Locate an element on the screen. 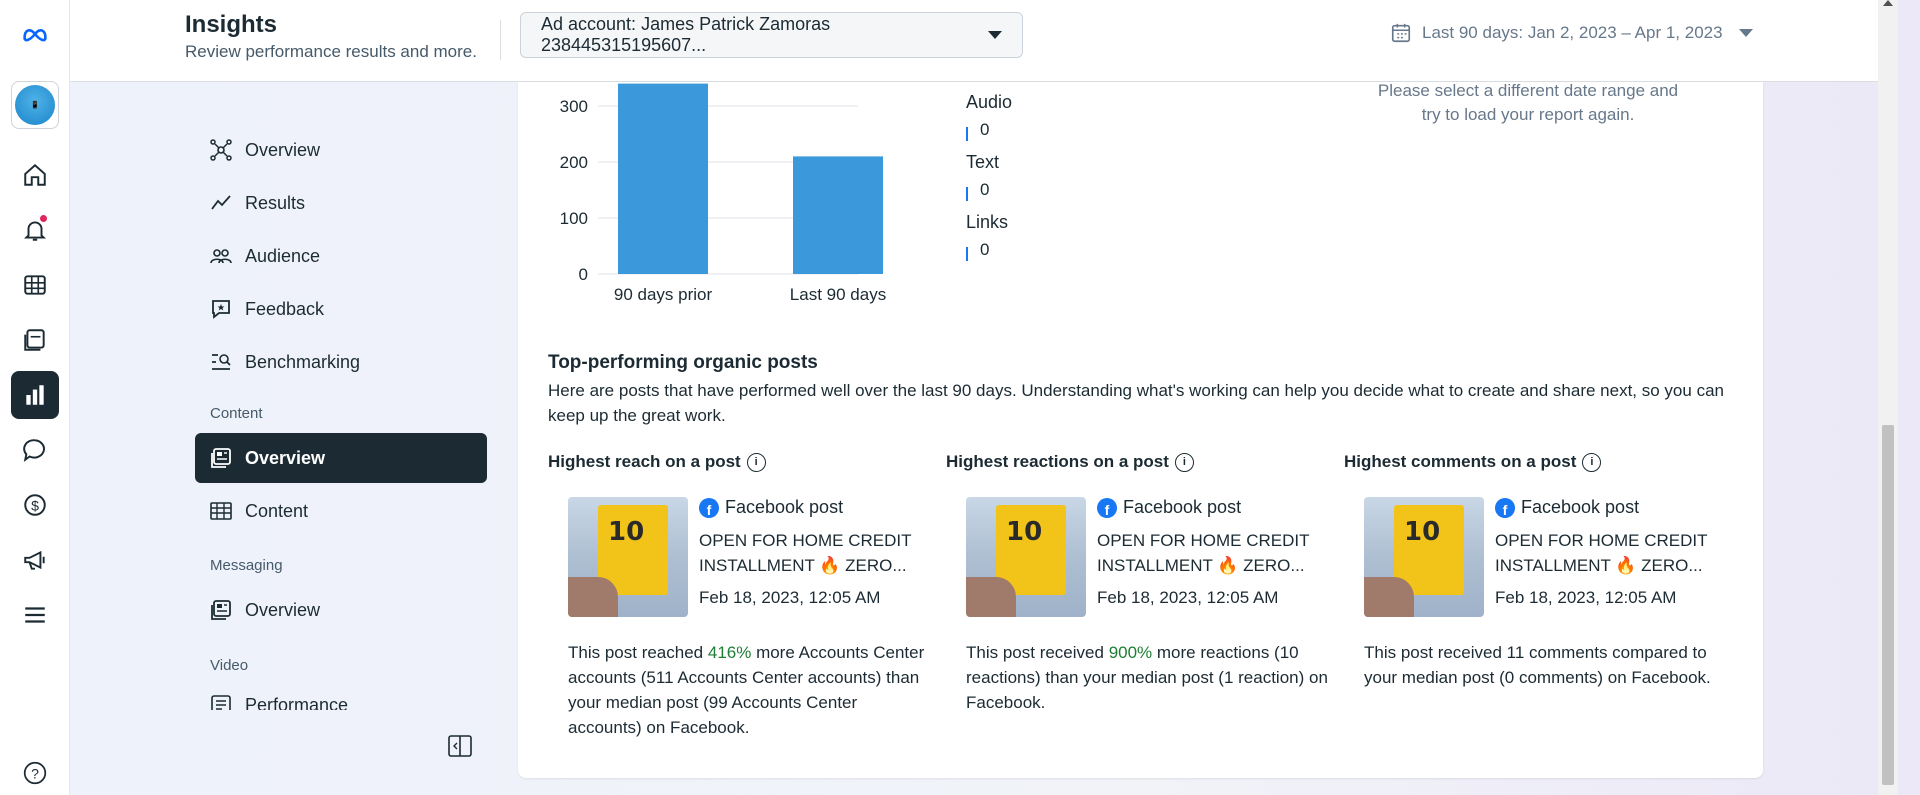 The height and width of the screenshot is (795, 1920). dollar-icon: $ is located at coordinates (35, 505).